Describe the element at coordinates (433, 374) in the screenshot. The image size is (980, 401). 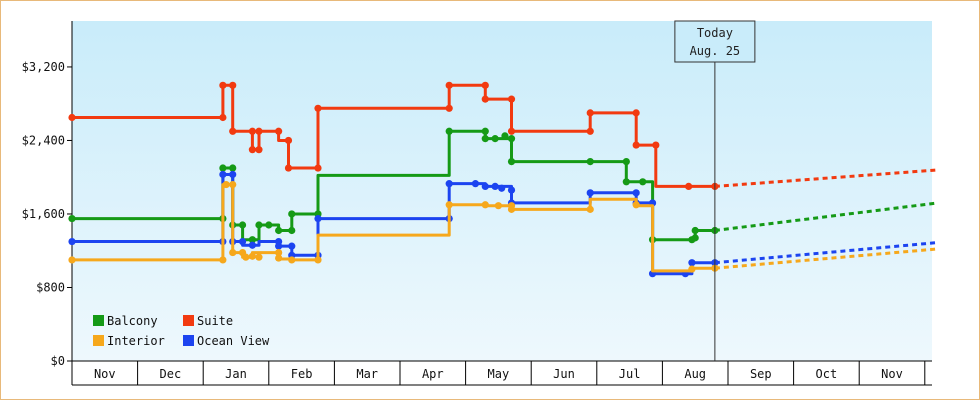
I see `x-tick-label: Apr` at that location.